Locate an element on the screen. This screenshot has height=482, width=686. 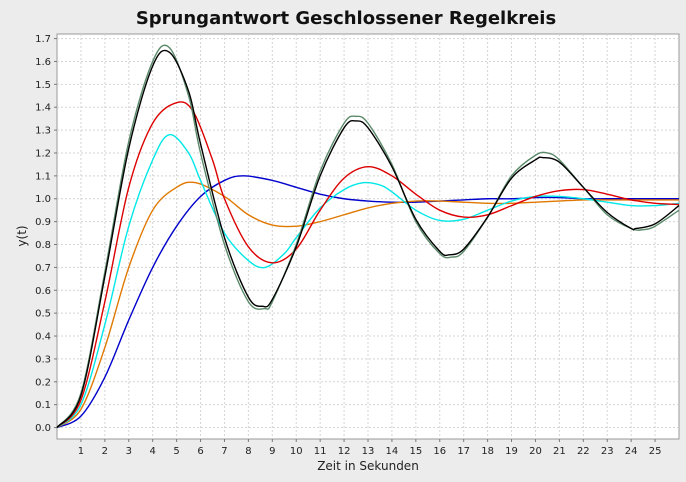
chart-title: Sprungantwort Geschlossener Regelkreis is located at coordinates (346, 18).